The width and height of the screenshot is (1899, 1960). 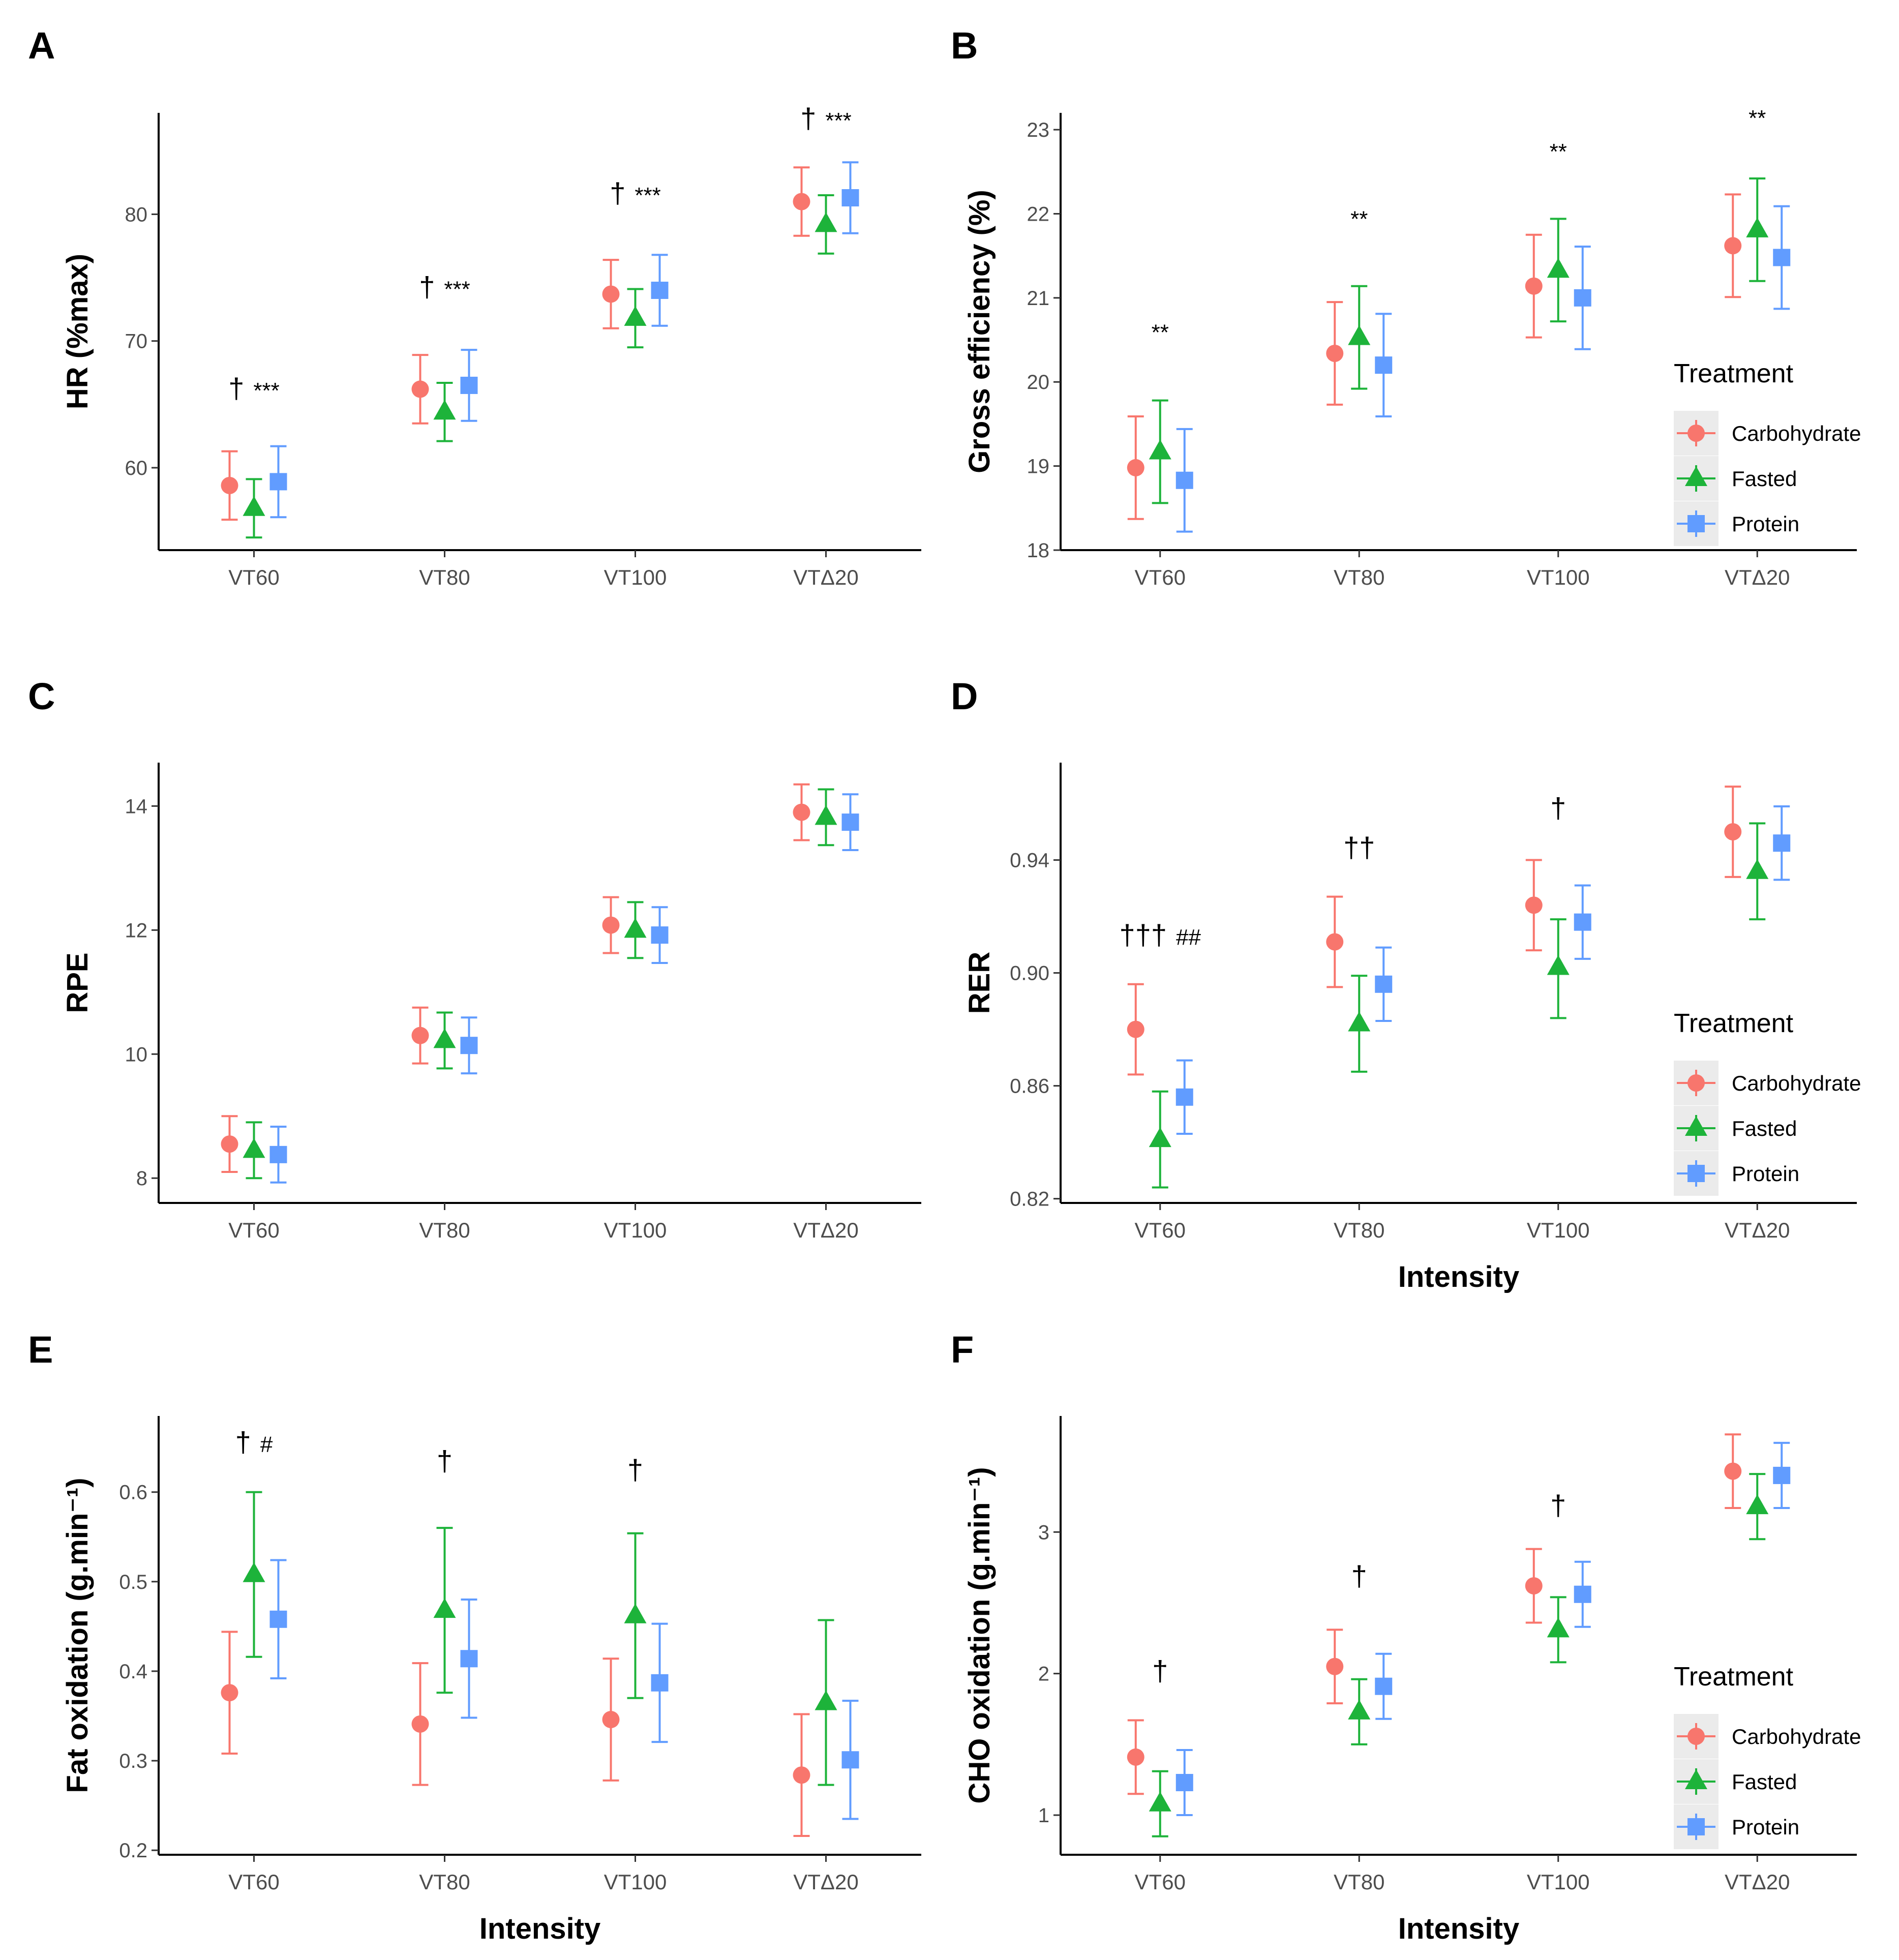 I want to click on significance-annotation: ††† ##, so click(x=1160, y=935).